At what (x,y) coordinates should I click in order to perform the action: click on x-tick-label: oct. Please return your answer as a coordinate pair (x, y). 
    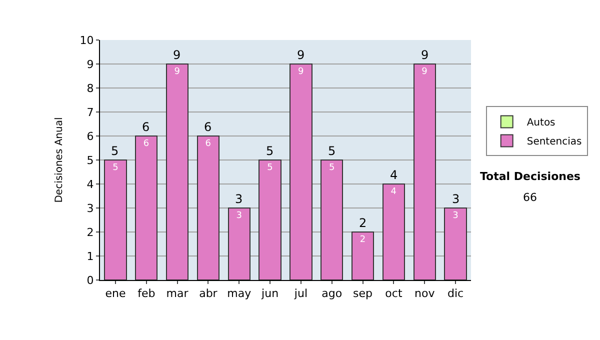
    Looking at the image, I should click on (394, 293).